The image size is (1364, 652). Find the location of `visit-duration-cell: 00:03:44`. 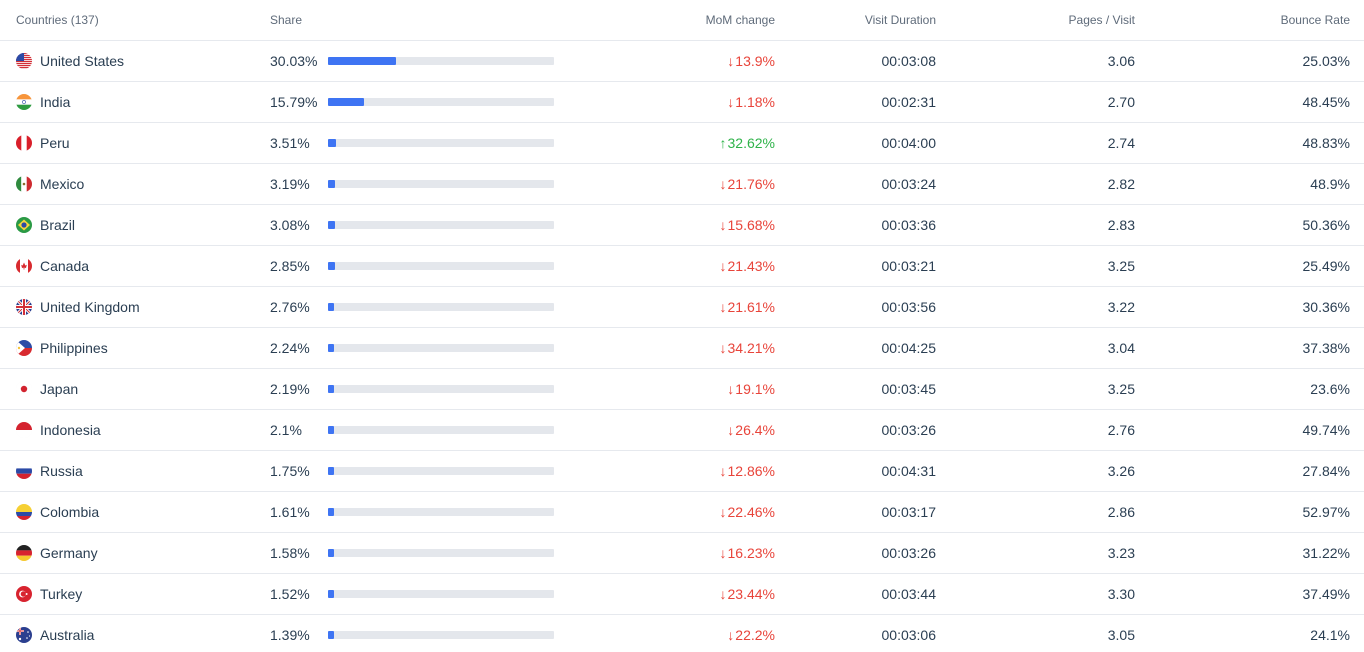

visit-duration-cell: 00:03:44 is located at coordinates (909, 594).